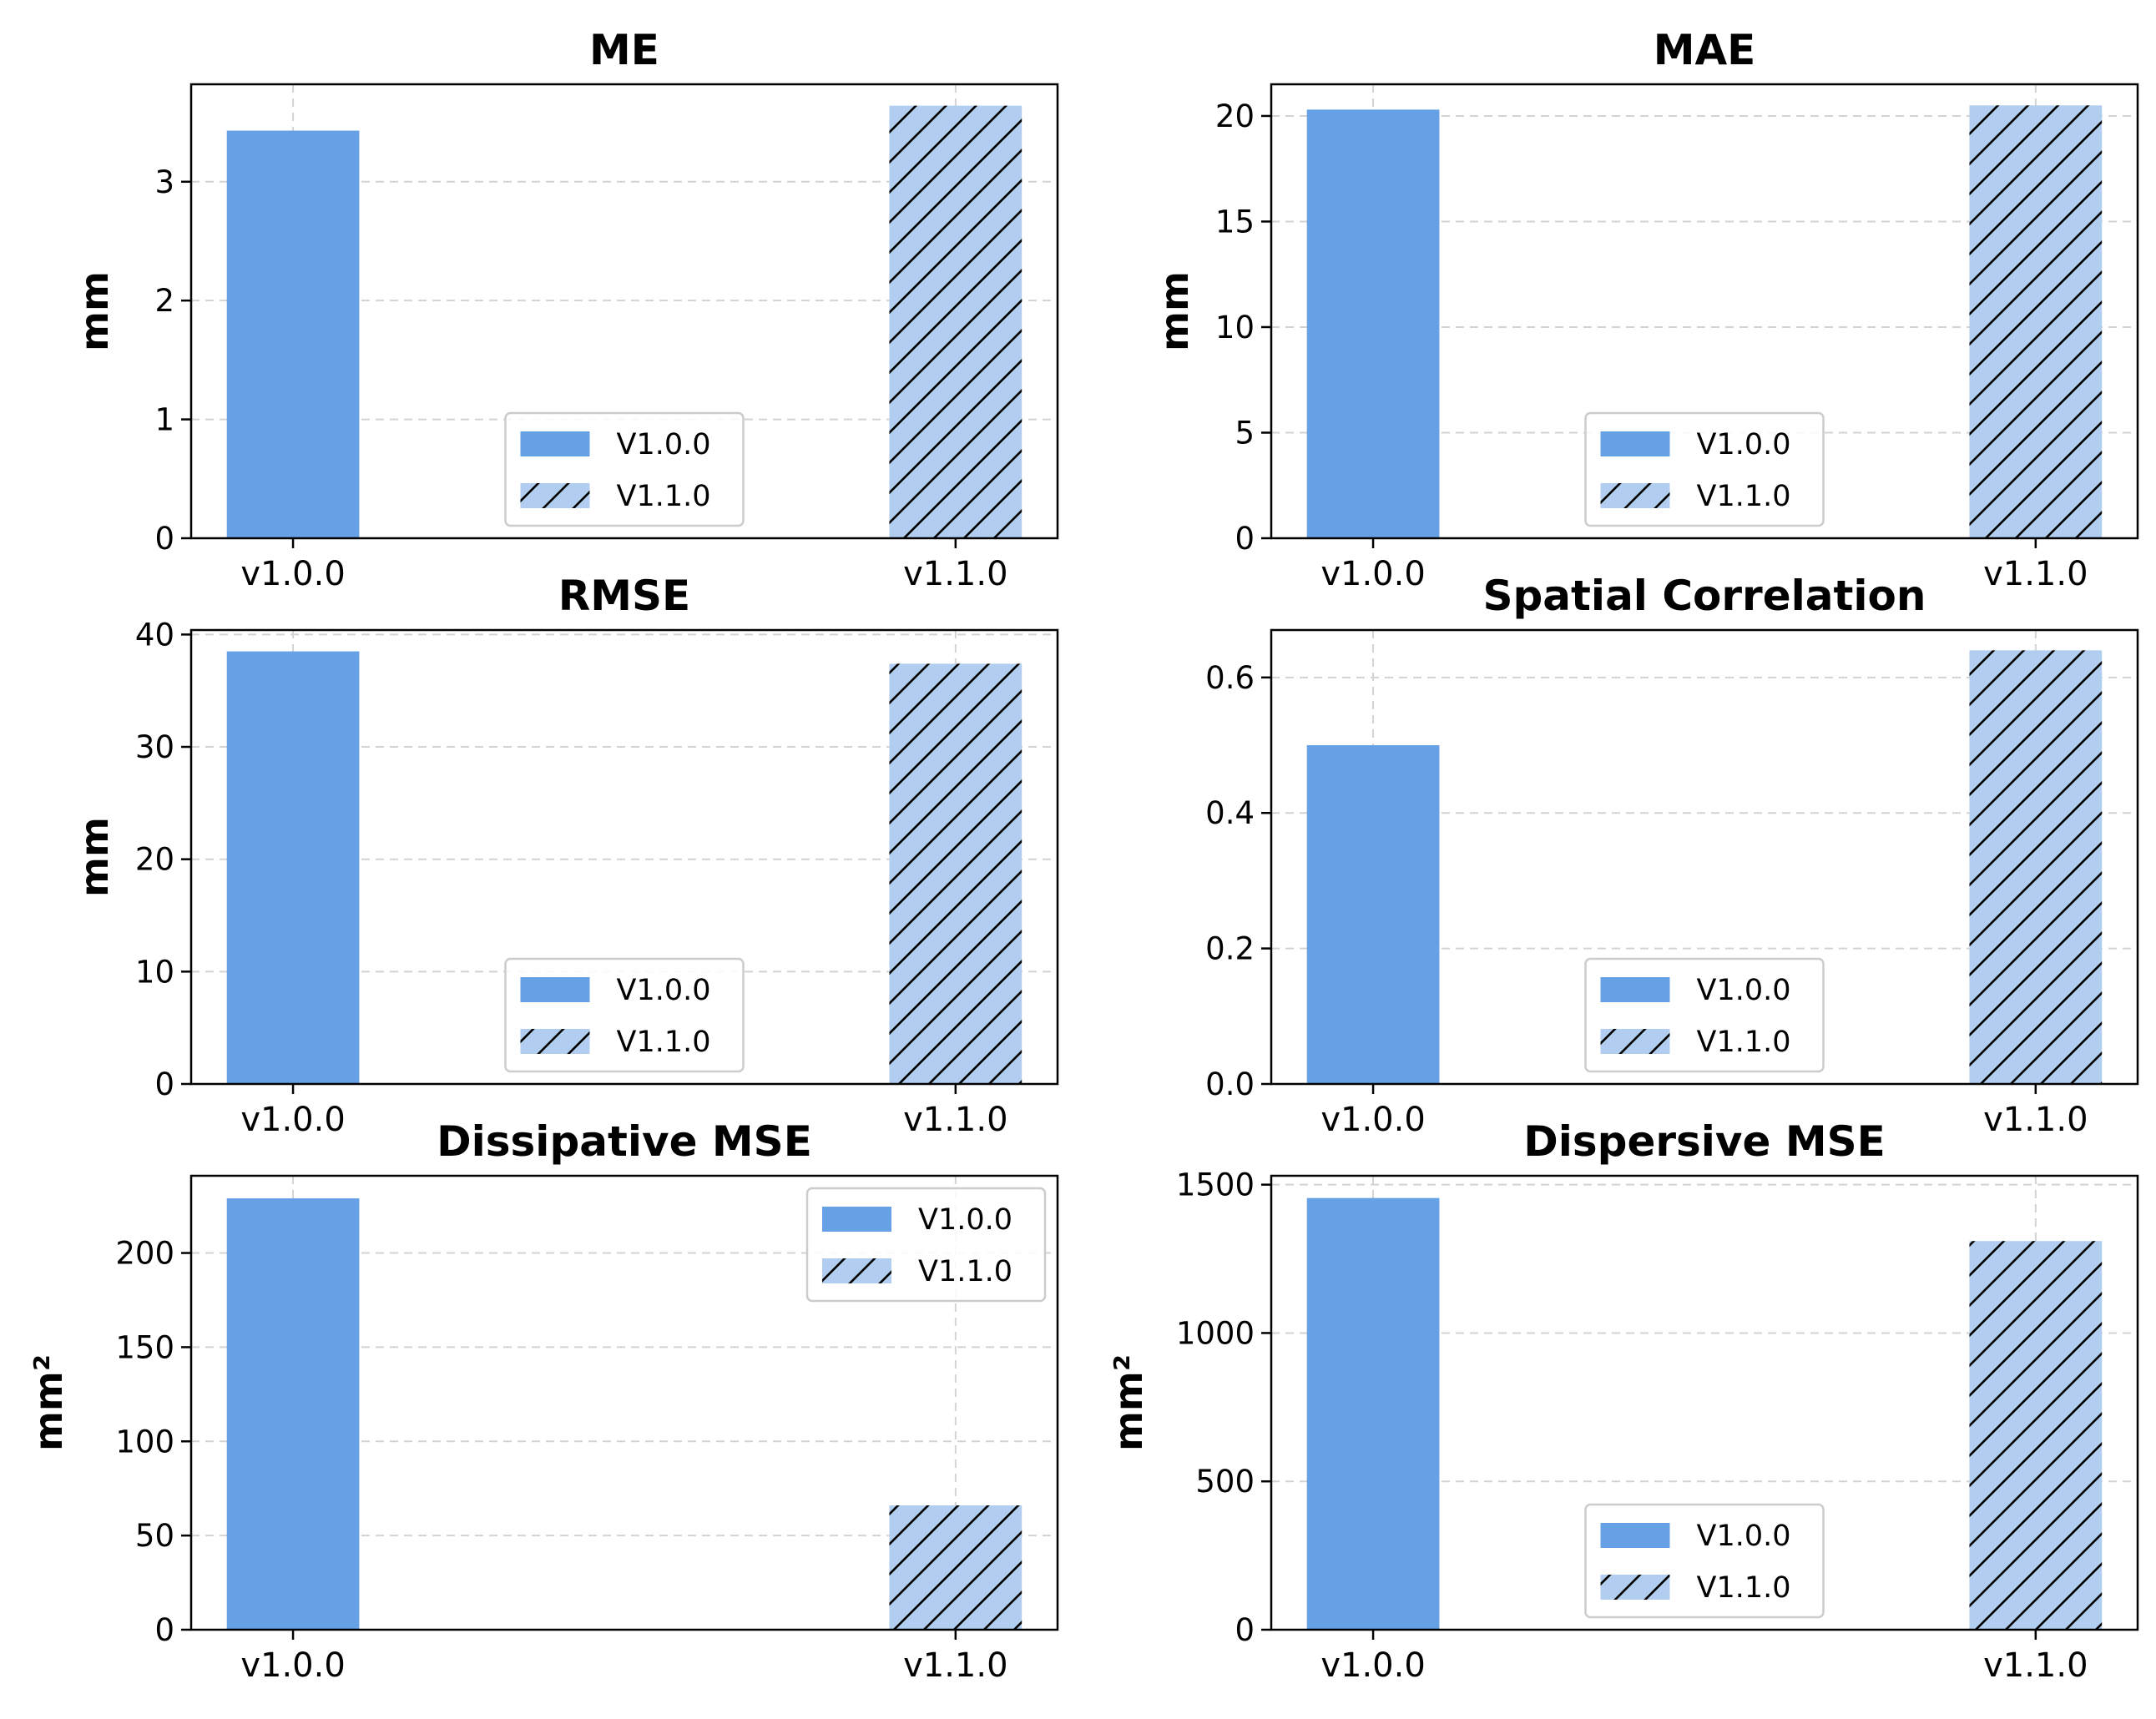 This screenshot has width=2156, height=1719. What do you see at coordinates (164, 301) in the screenshot?
I see `y-tick-label: 2` at bounding box center [164, 301].